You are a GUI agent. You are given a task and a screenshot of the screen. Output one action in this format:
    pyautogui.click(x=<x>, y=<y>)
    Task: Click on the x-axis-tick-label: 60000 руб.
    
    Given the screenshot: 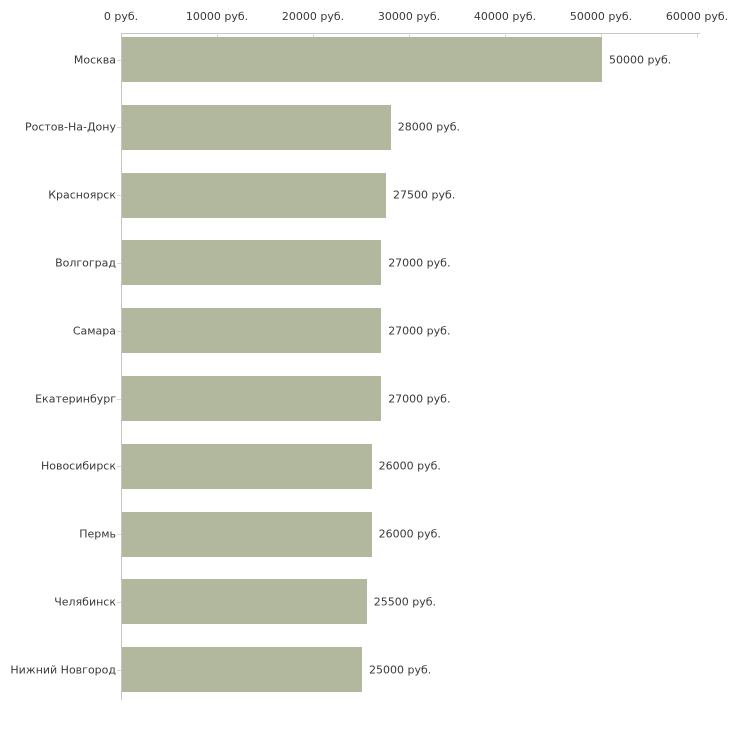 What is the action you would take?
    pyautogui.click(x=697, y=16)
    